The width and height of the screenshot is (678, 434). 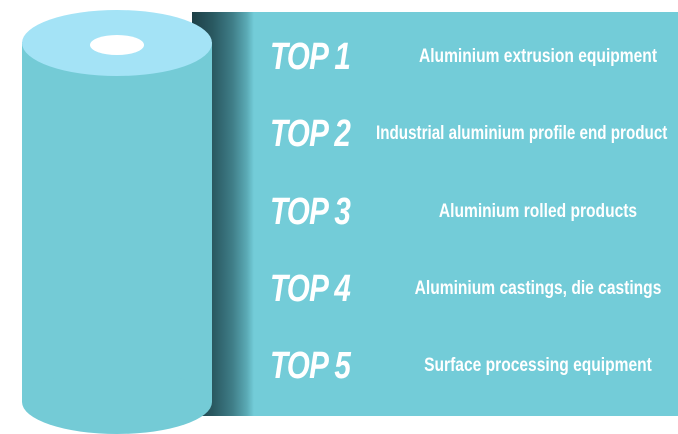 I want to click on rank-label: TOP 1, so click(x=310, y=57).